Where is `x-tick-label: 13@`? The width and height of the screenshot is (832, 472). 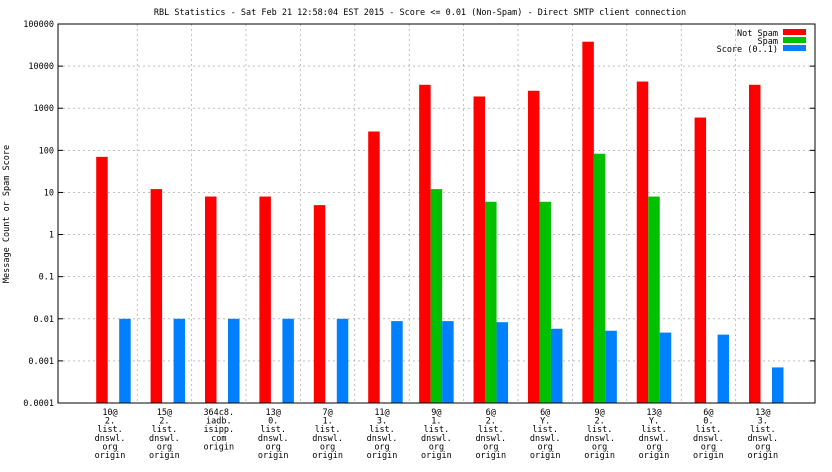
x-tick-label: 13@ is located at coordinates (273, 413).